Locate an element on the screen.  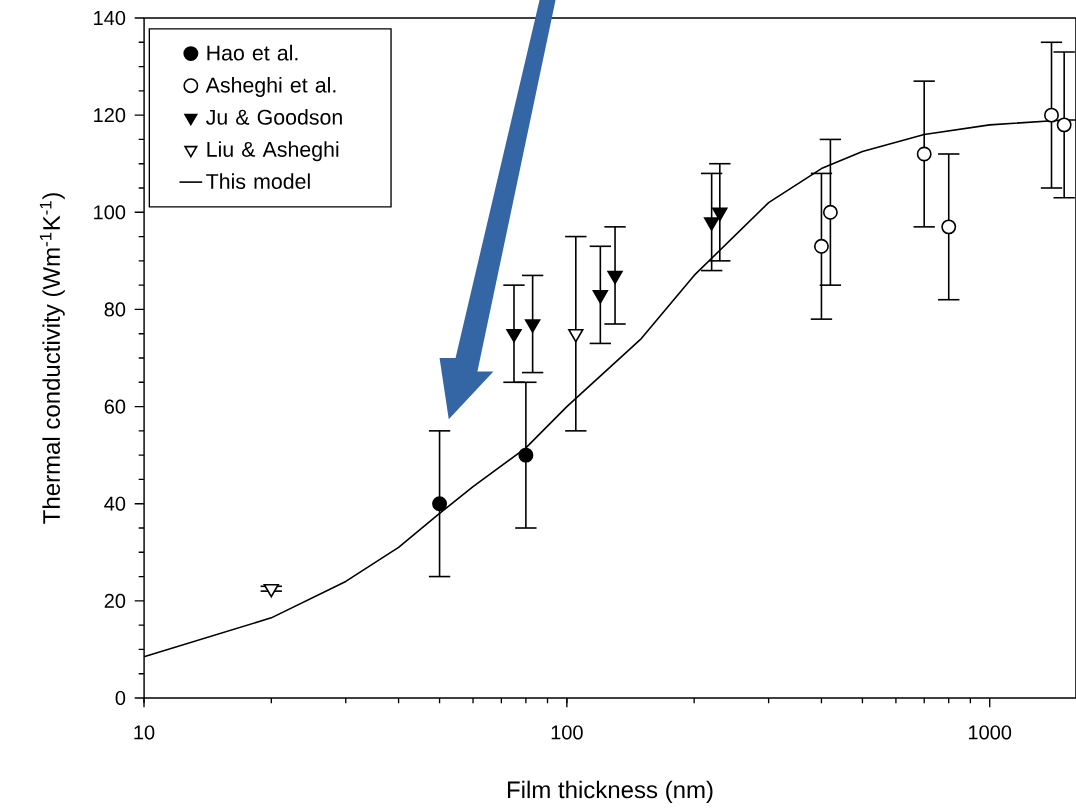
y-tick-label: 60 is located at coordinates (115, 406).